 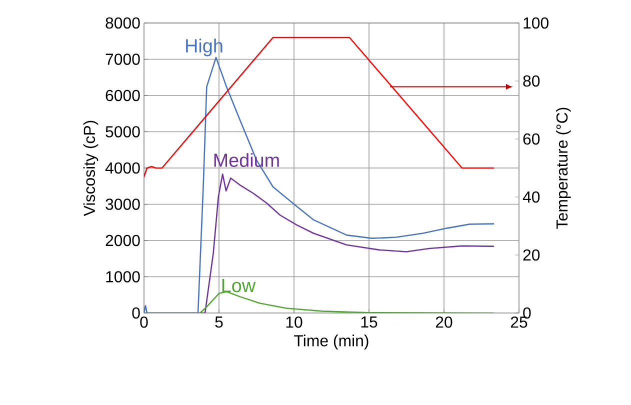 What do you see at coordinates (219, 322) in the screenshot?
I see `x-tick-label: 5` at bounding box center [219, 322].